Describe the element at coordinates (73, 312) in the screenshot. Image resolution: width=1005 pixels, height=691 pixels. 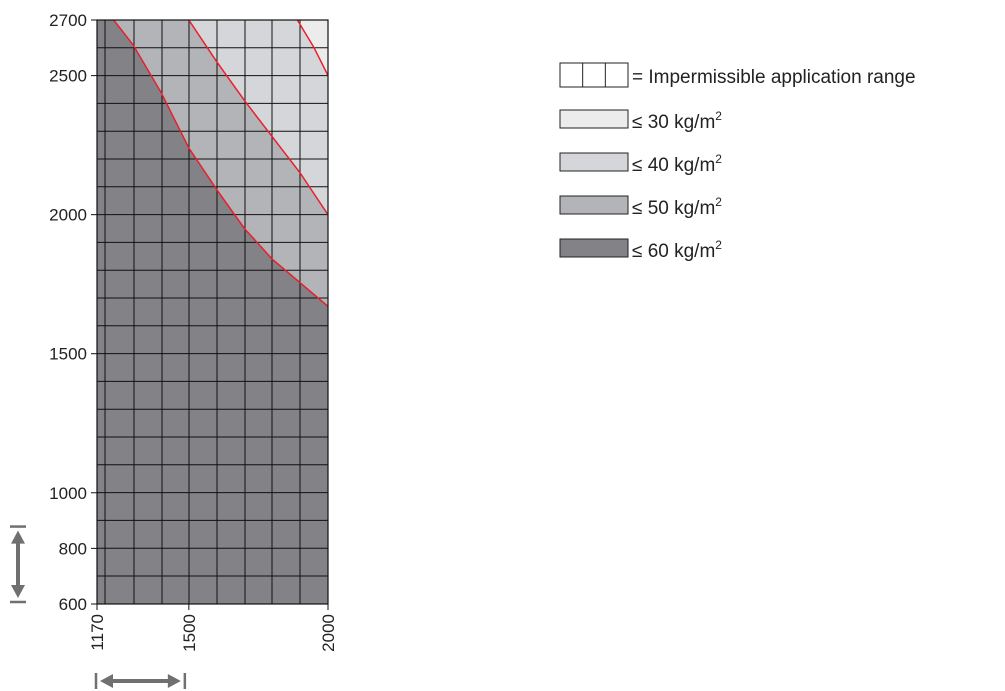
I see `y-axis: 600 800 1000 1500 2000 2500 2700` at that location.